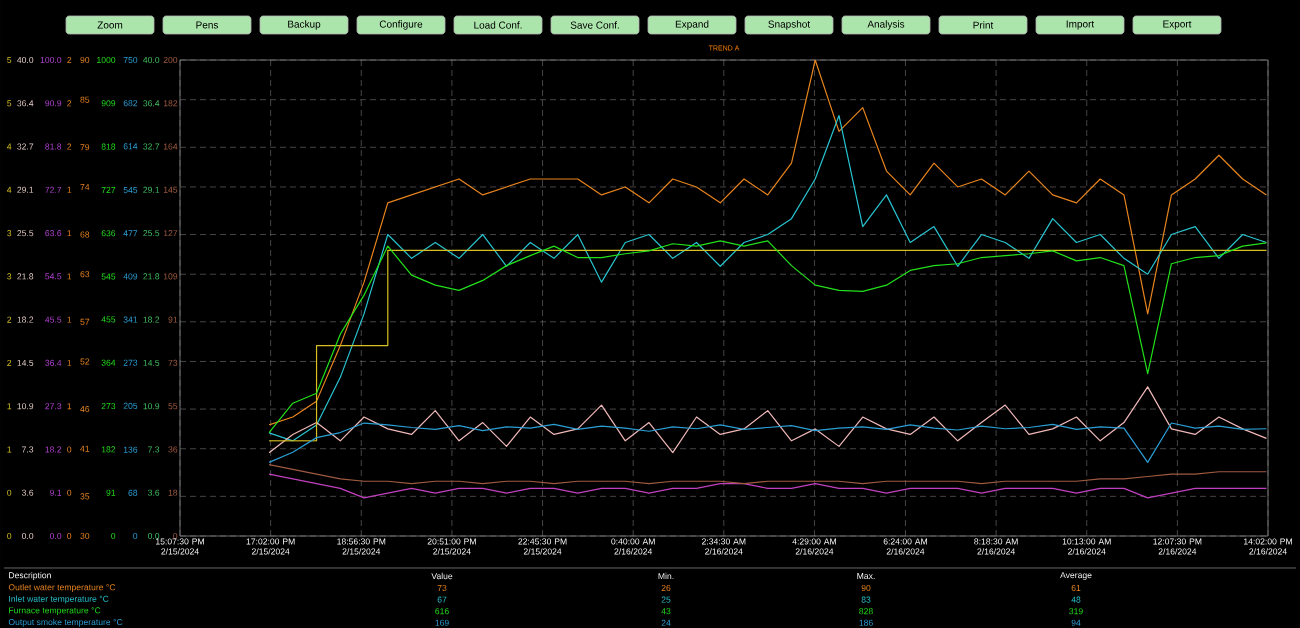  I want to click on text: 828, so click(866, 611).